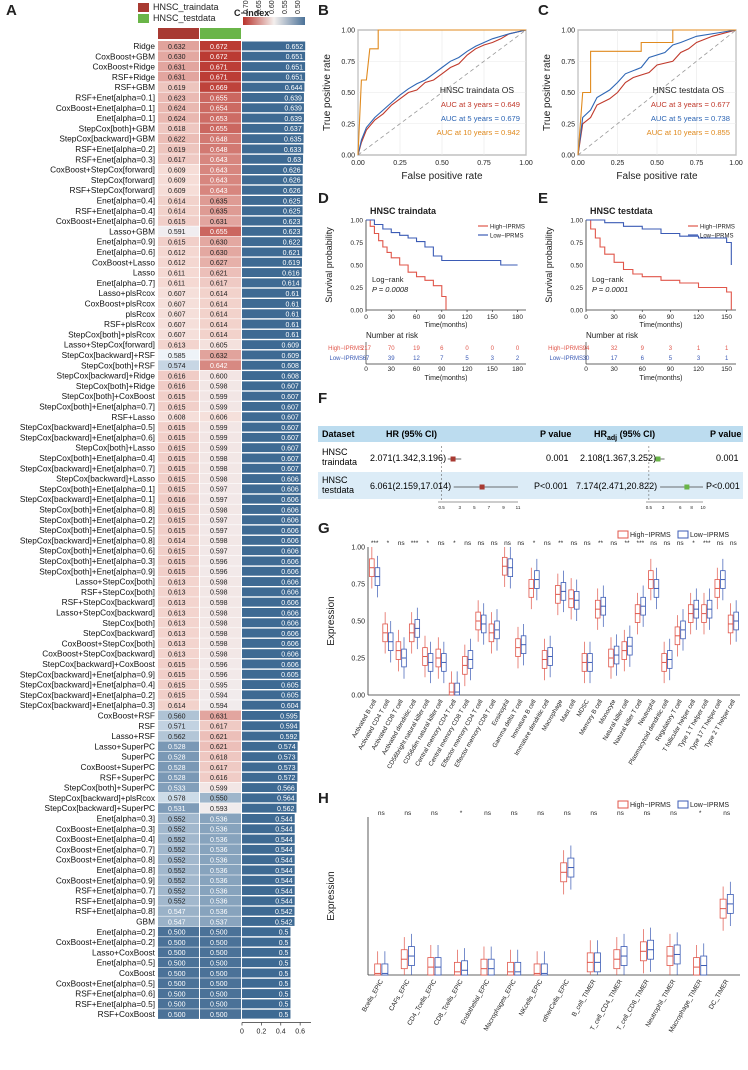 Image resolution: width=748 pixels, height=1070 pixels. Describe the element at coordinates (323, 798) in the screenshot. I see `panel-letter-h: H` at that location.